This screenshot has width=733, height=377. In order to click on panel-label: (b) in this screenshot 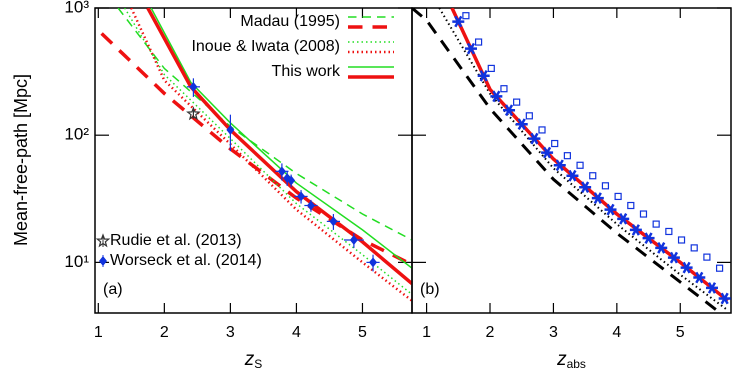, I will do `click(430, 289)`.